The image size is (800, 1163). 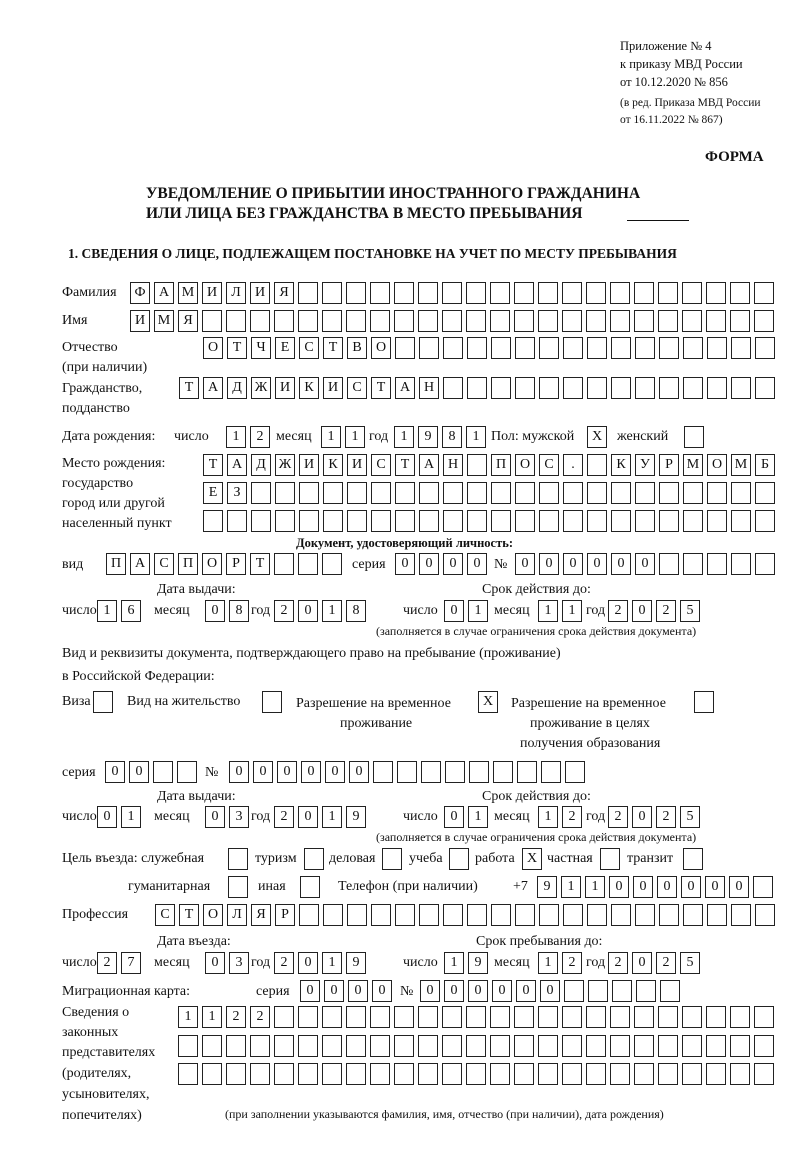 What do you see at coordinates (213, 493) in the screenshot?
I see `char-cell: Е` at bounding box center [213, 493].